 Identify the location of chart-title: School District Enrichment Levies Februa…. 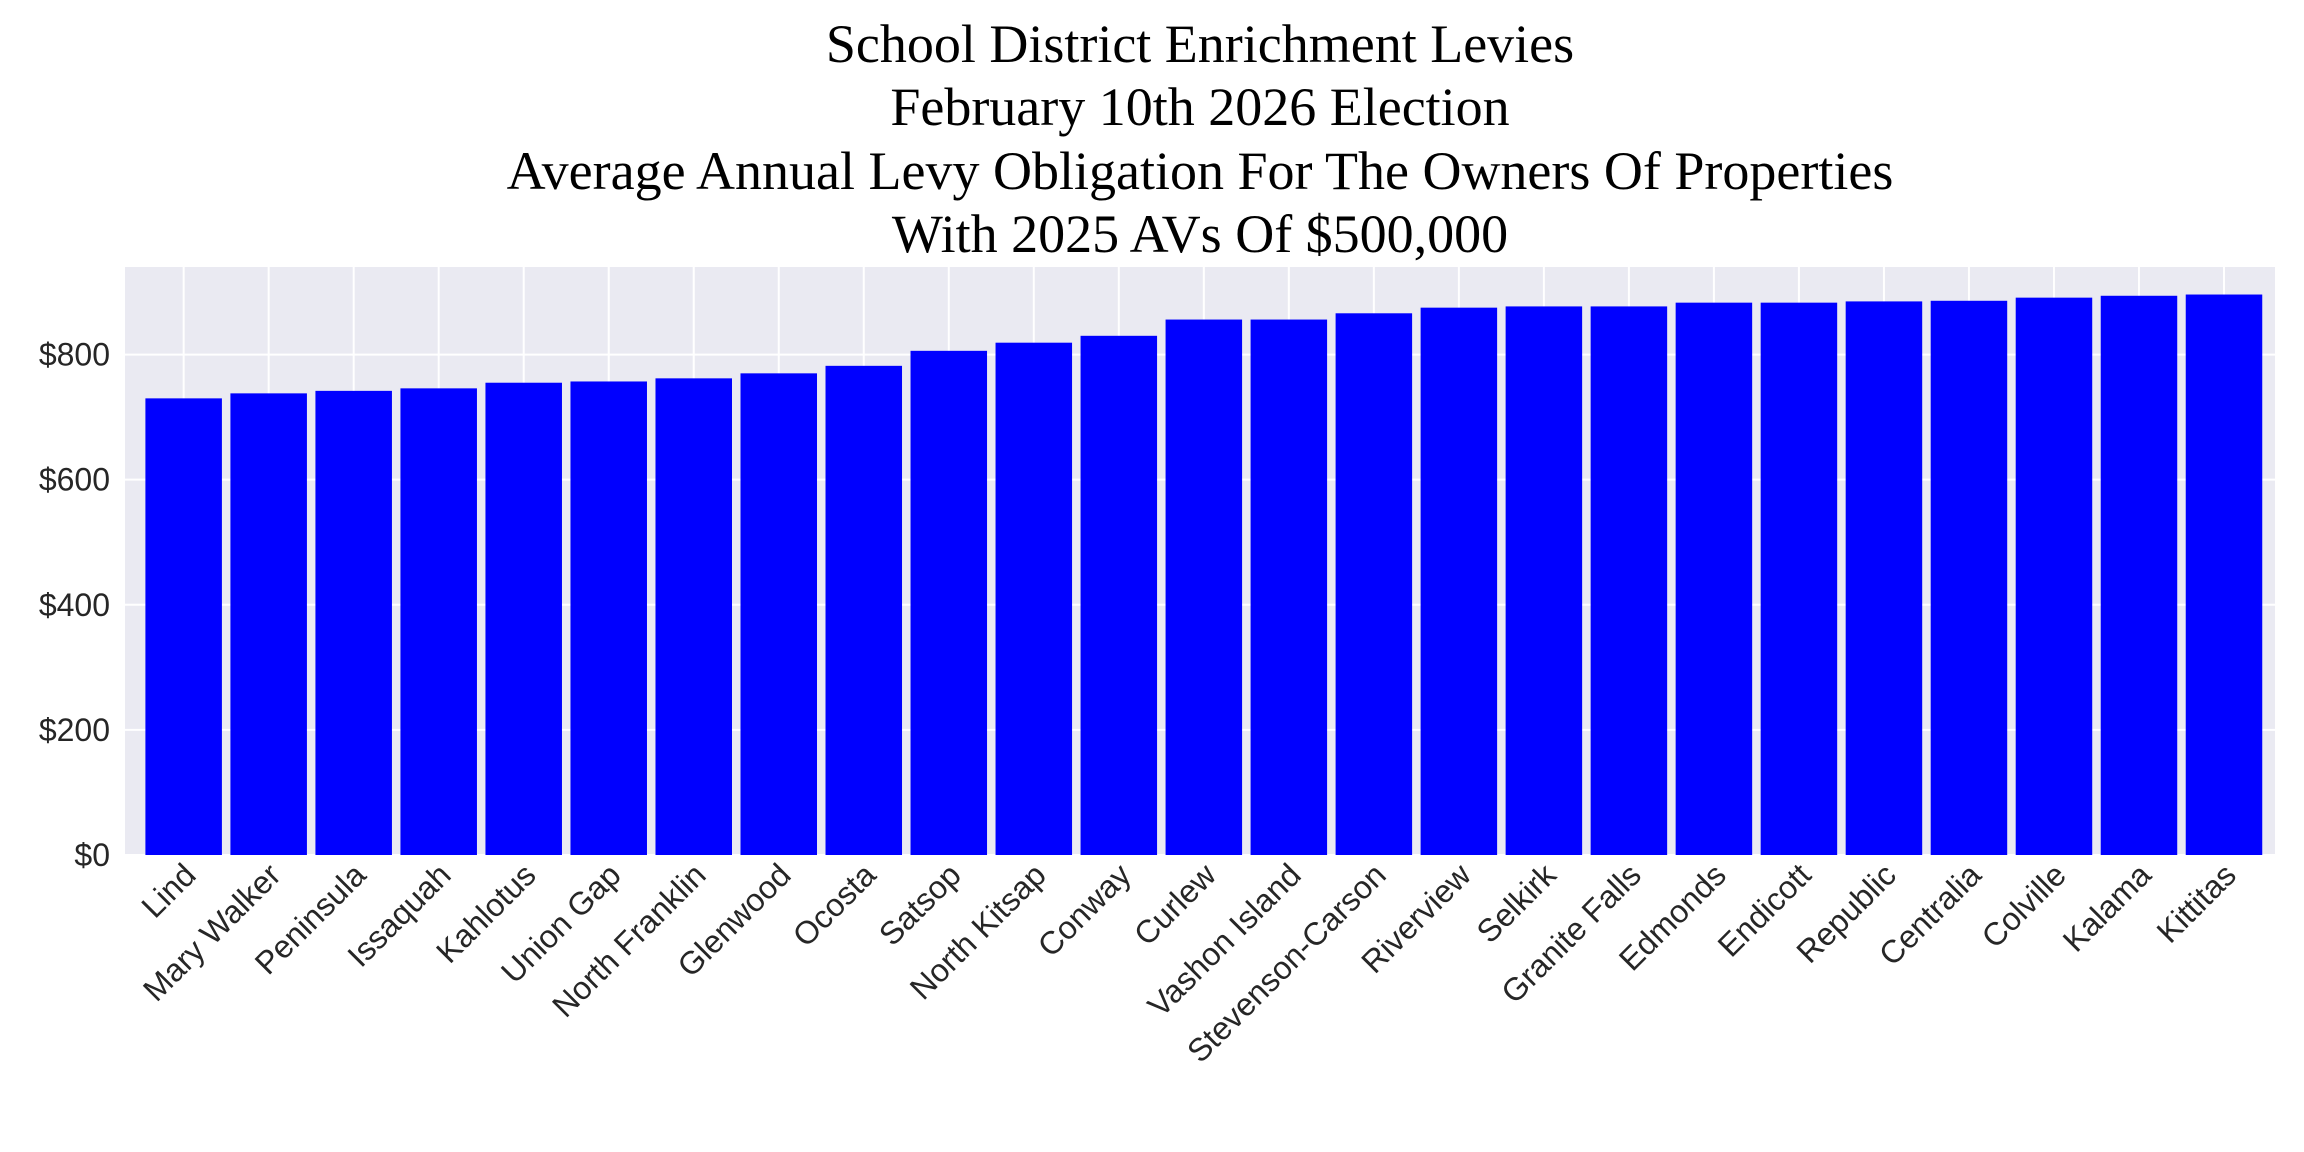
(1200, 139).